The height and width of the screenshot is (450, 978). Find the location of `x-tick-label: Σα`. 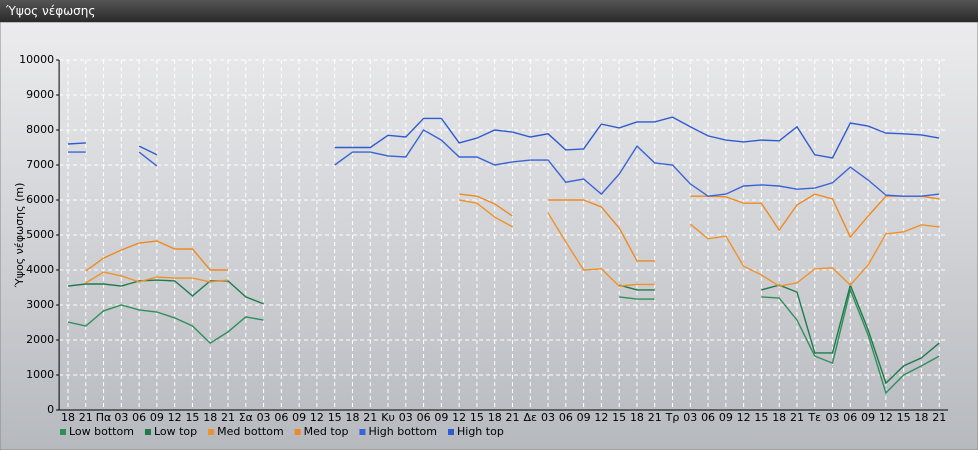

x-tick-label: Σα is located at coordinates (246, 417).